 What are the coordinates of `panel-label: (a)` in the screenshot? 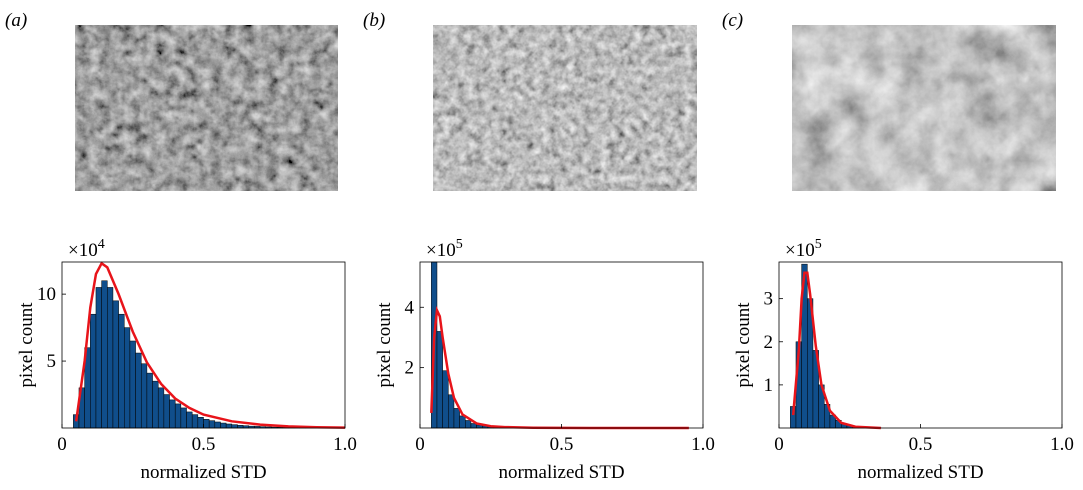 It's located at (16, 20).